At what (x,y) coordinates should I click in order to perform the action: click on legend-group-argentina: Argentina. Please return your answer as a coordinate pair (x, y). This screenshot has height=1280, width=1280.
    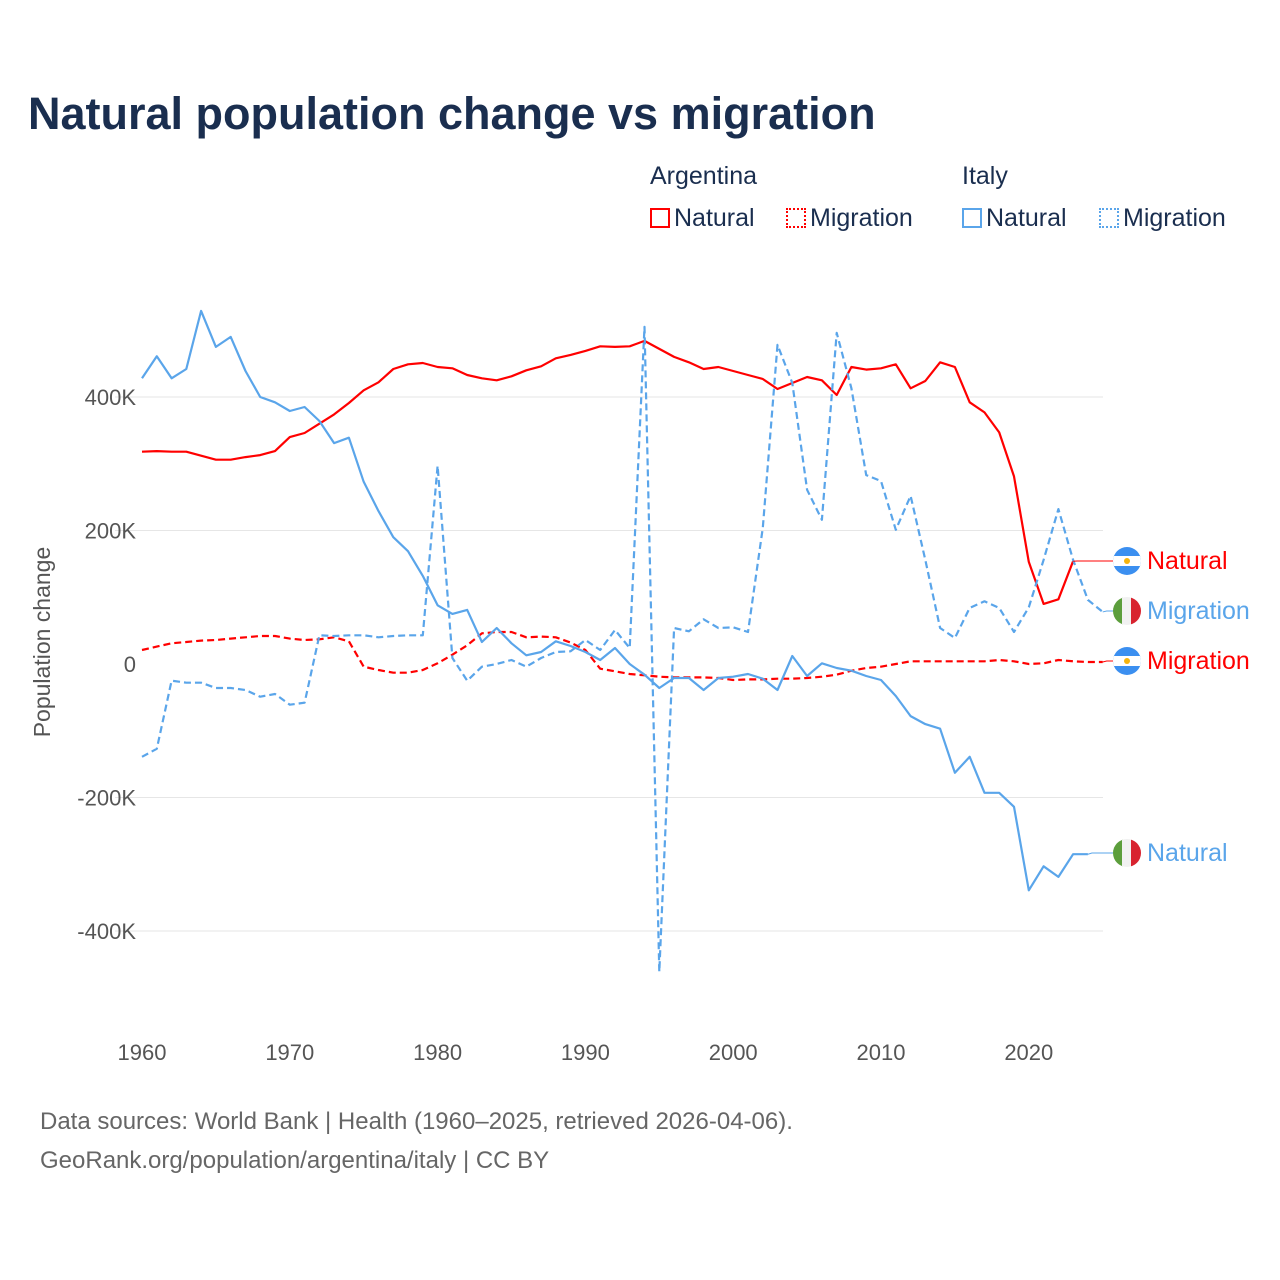
    Looking at the image, I should click on (704, 176).